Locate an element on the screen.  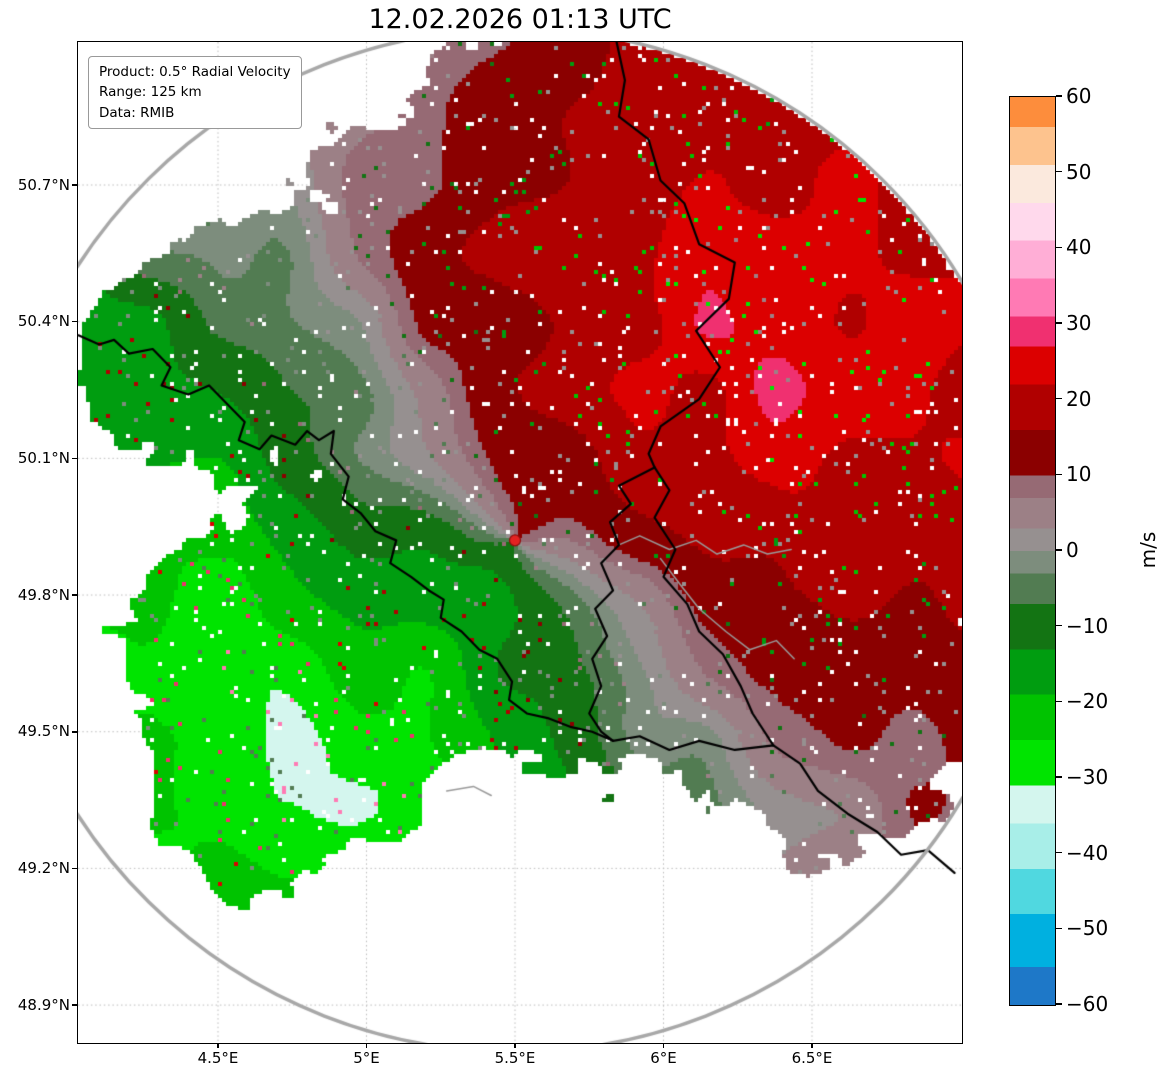
x-axis-tick-label: 5.5°E is located at coordinates (515, 1058).